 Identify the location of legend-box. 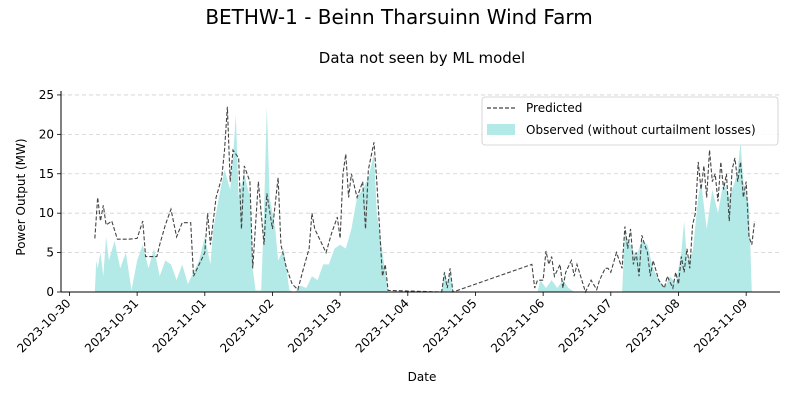
(630, 121).